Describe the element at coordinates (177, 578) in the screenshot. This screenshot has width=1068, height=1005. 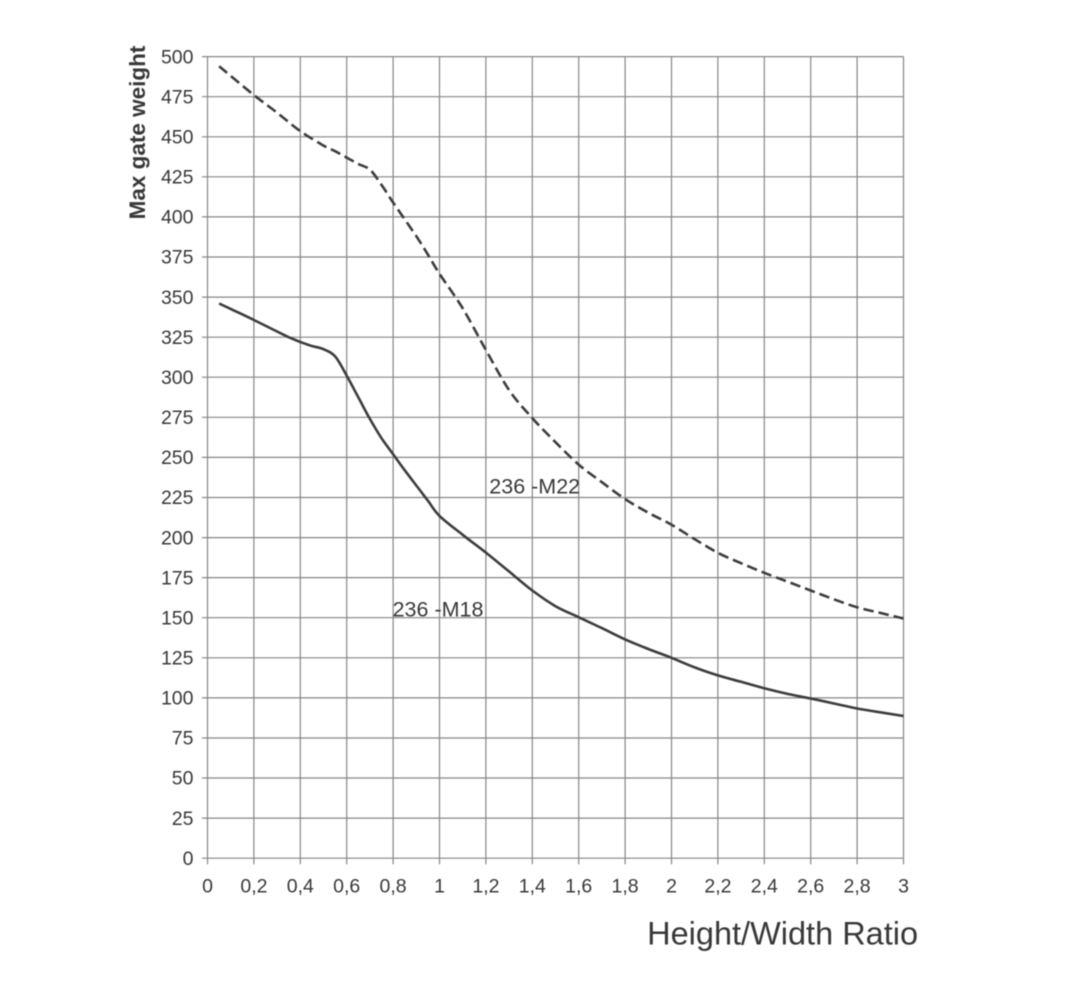
I see `svg-text: 175` at that location.